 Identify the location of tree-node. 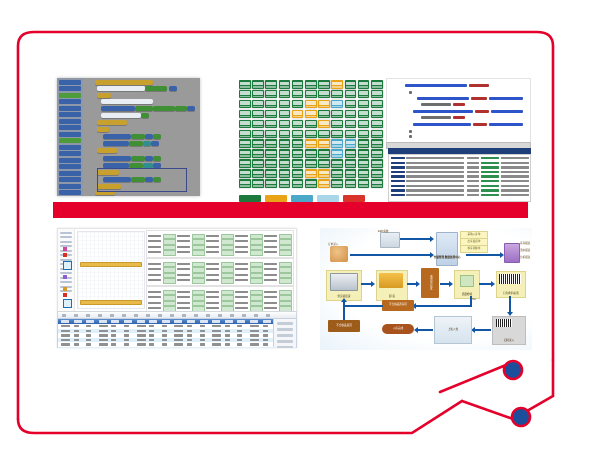
(66, 232).